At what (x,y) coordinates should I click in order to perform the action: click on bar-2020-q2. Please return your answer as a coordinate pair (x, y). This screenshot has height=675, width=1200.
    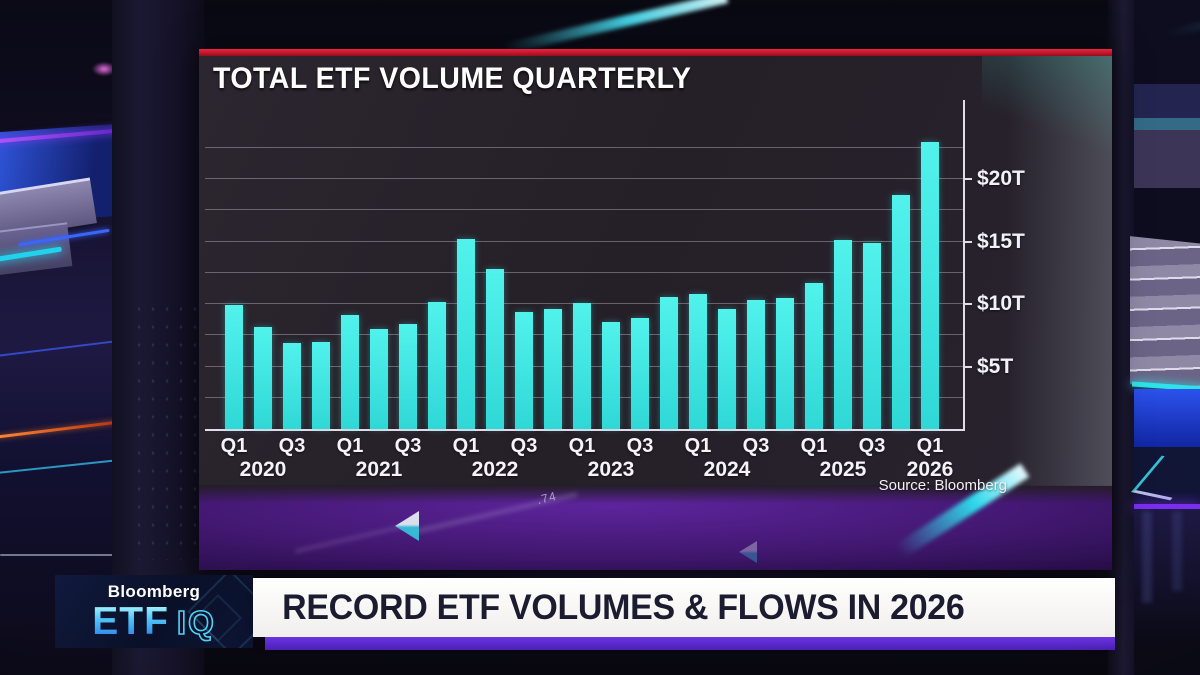
    Looking at the image, I should click on (263, 377).